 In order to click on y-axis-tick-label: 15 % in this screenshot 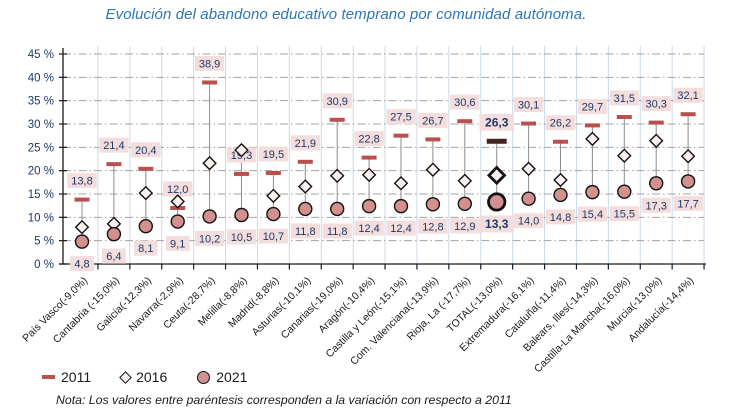, I will do `click(41, 195)`.